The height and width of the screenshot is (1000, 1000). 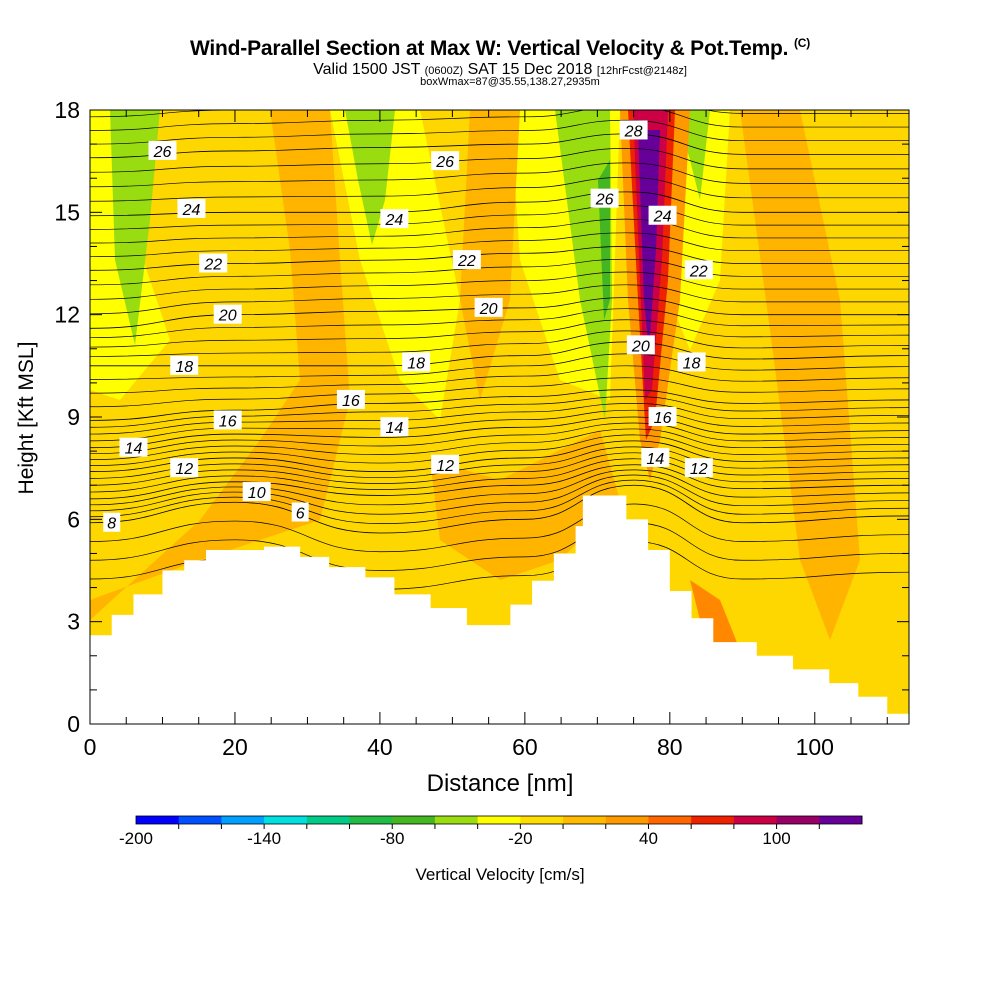 What do you see at coordinates (67, 315) in the screenshot?
I see `y-tick-label: 12` at bounding box center [67, 315].